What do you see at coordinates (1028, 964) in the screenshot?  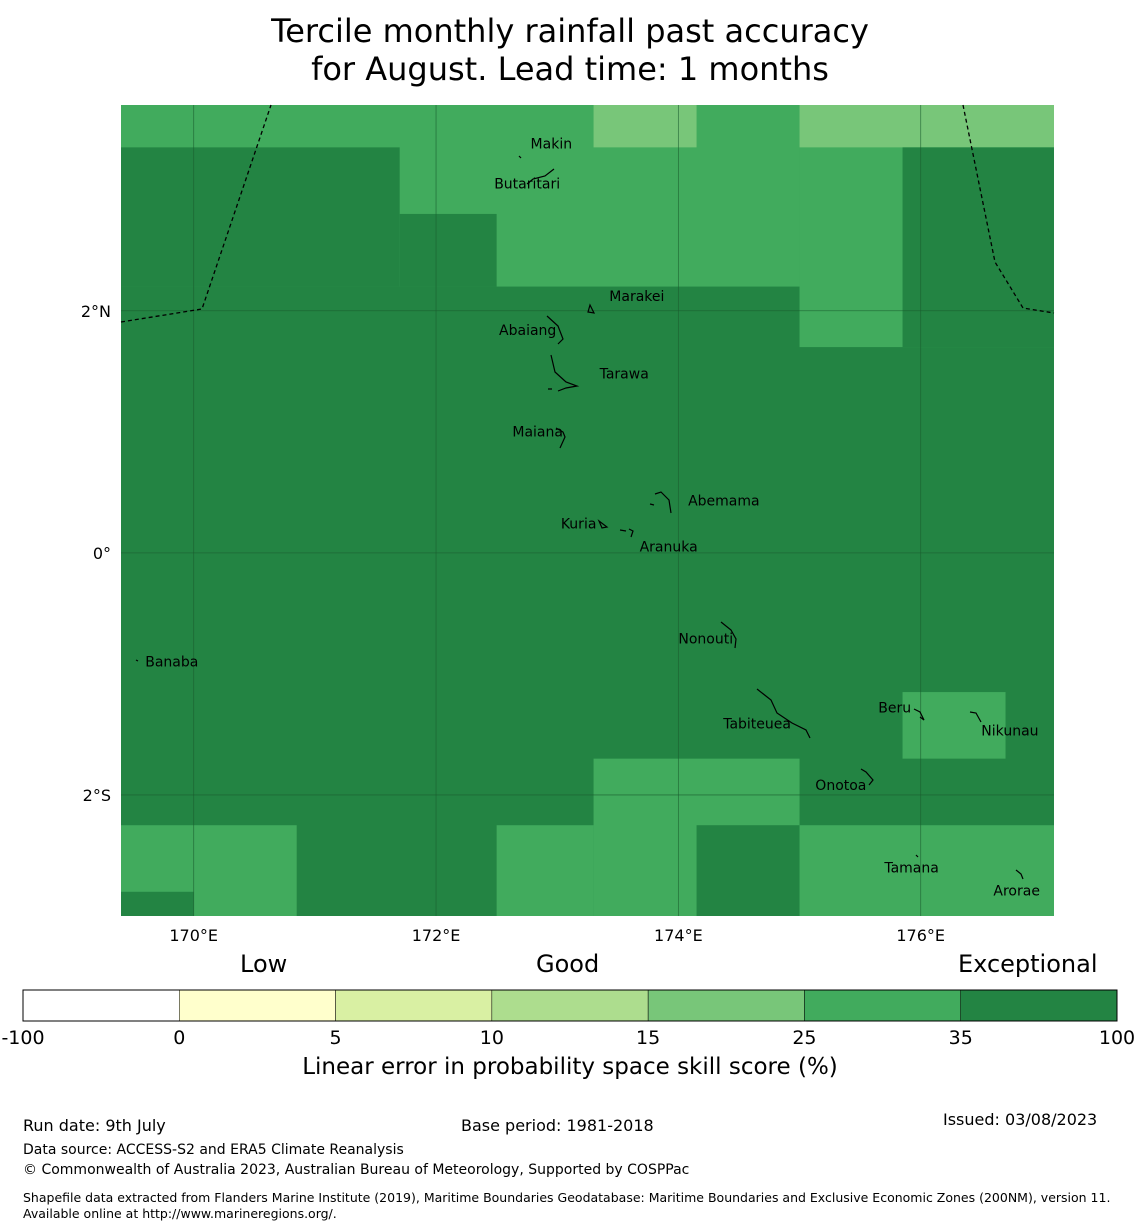 I see `category-exceptional-label: Exceptional` at bounding box center [1028, 964].